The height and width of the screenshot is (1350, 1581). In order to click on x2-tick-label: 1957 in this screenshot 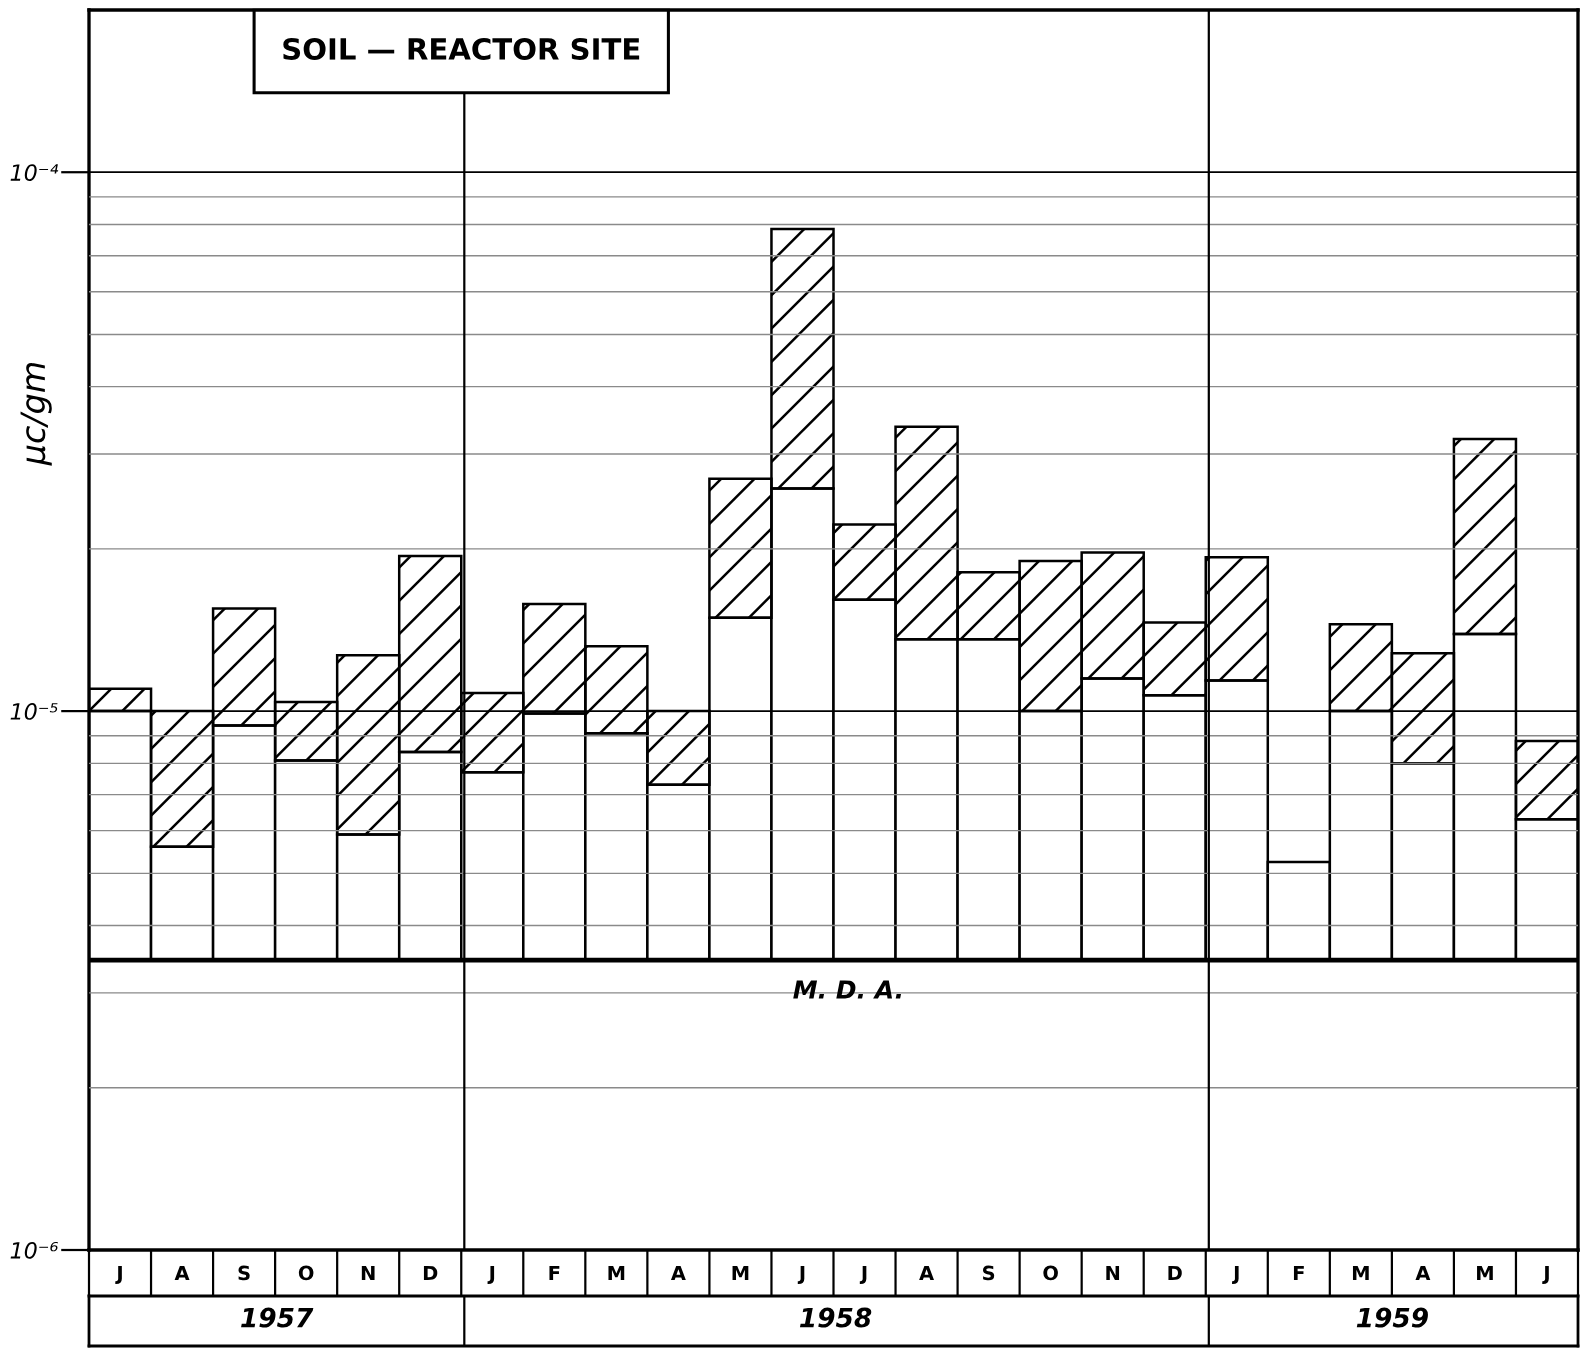, I will do `click(277, 1317)`.